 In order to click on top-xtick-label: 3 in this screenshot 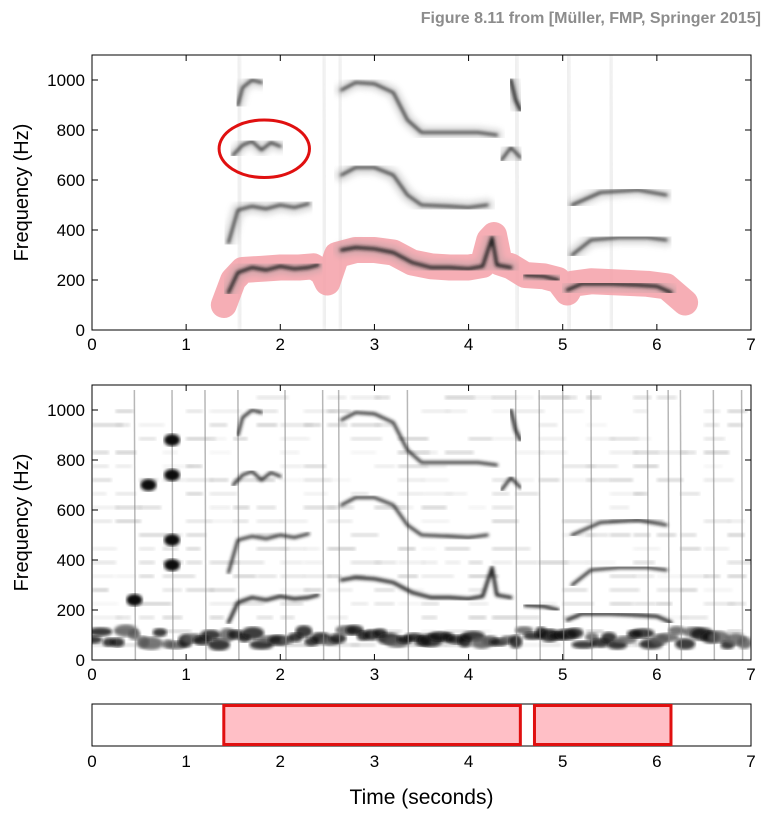, I will do `click(374, 344)`.